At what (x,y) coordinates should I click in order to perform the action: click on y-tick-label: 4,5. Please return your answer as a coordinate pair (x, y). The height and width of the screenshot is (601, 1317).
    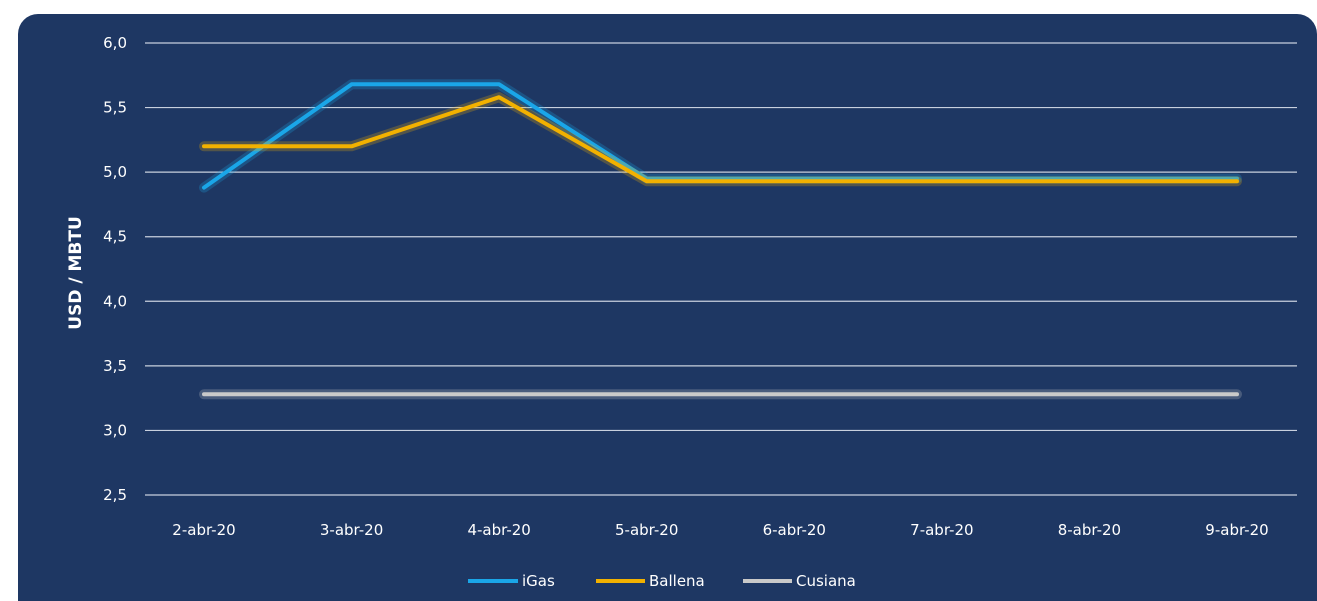
    Looking at the image, I should click on (115, 237).